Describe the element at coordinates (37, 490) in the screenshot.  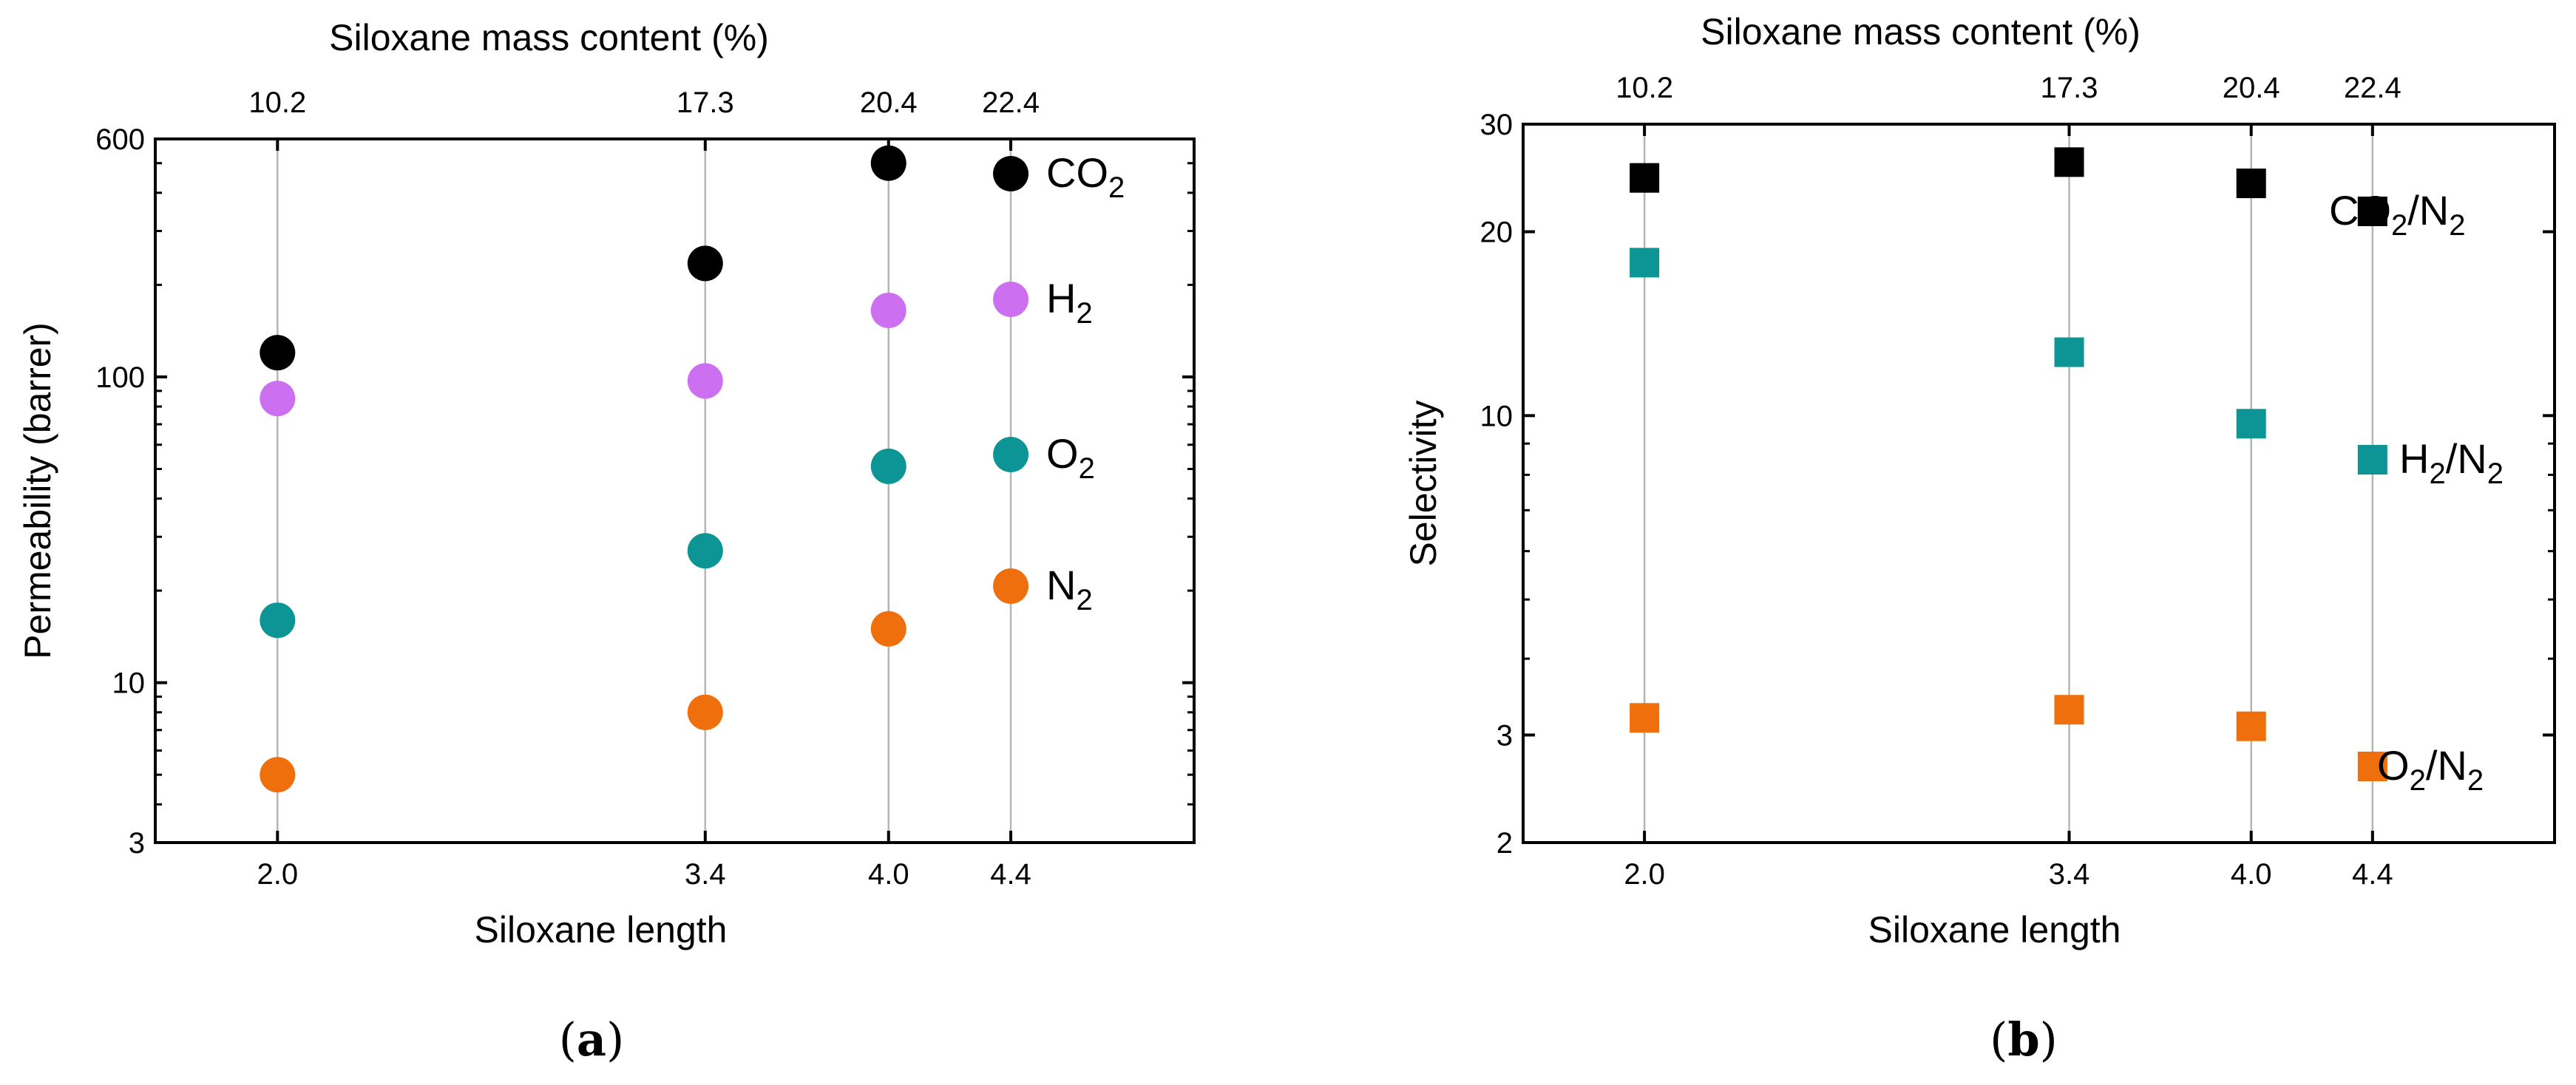
I see `y-axis-title: Permeability (barrer)` at that location.